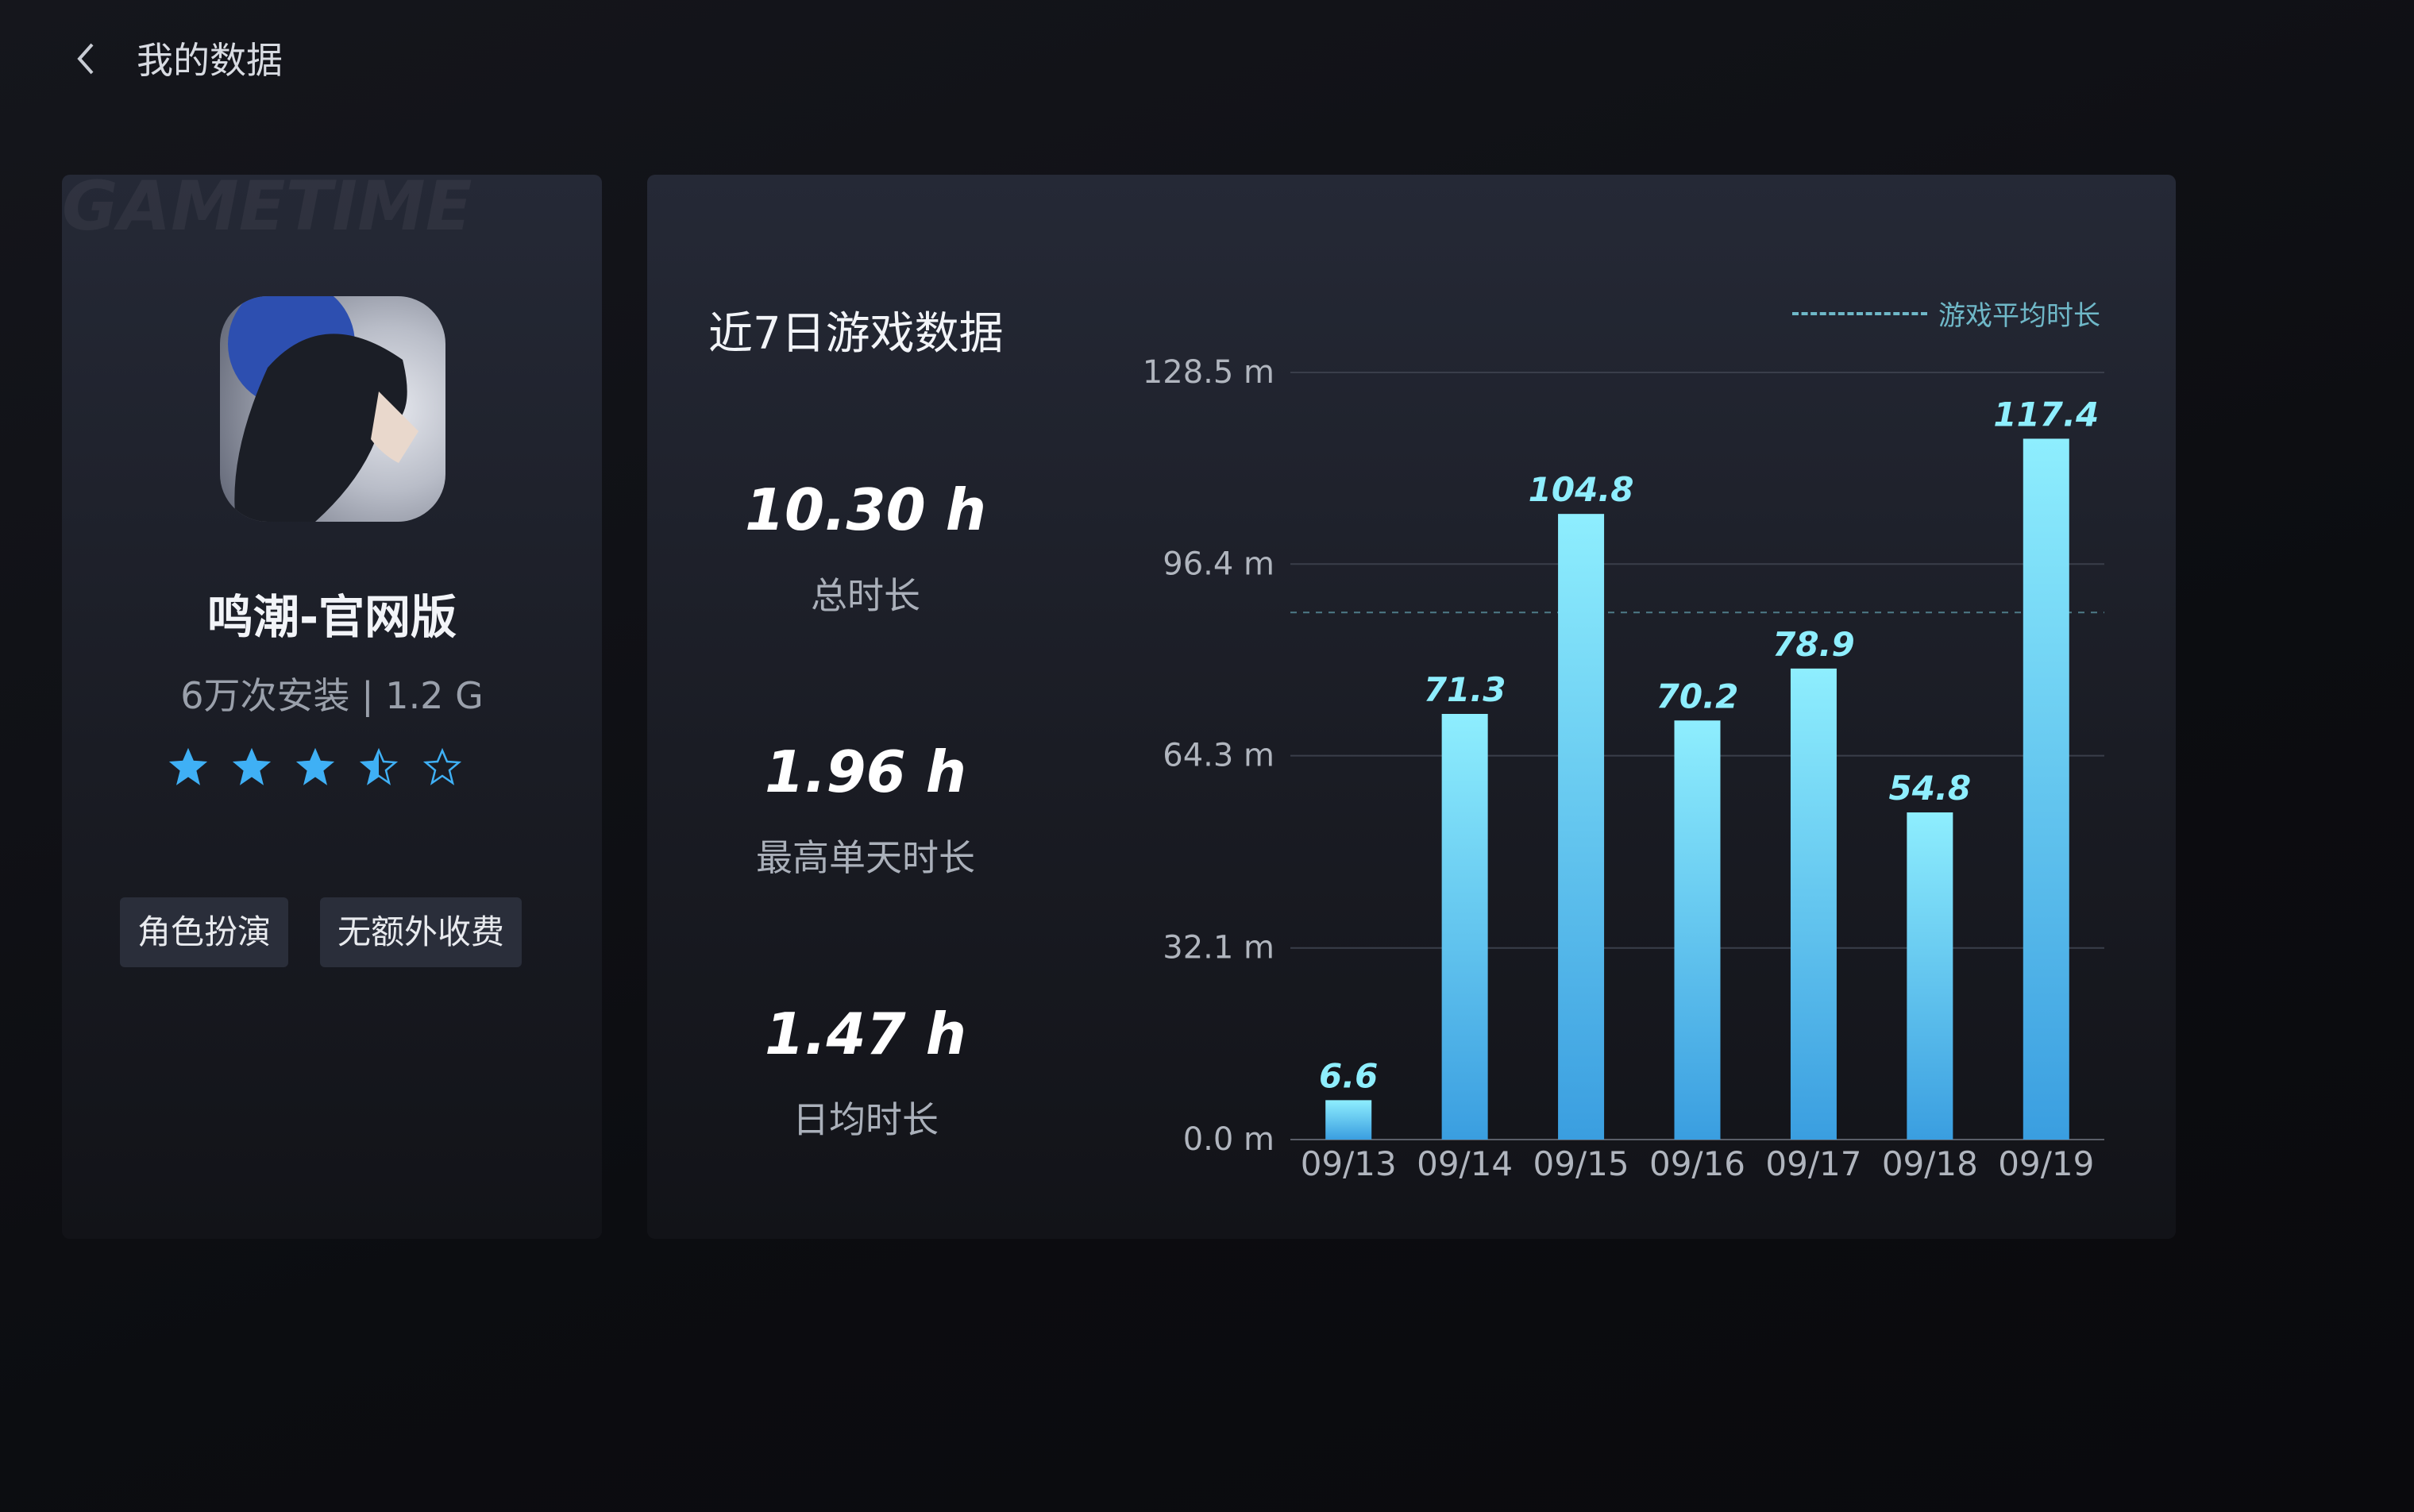  I want to click on y-tick-label: 128.5 m, so click(1208, 372).